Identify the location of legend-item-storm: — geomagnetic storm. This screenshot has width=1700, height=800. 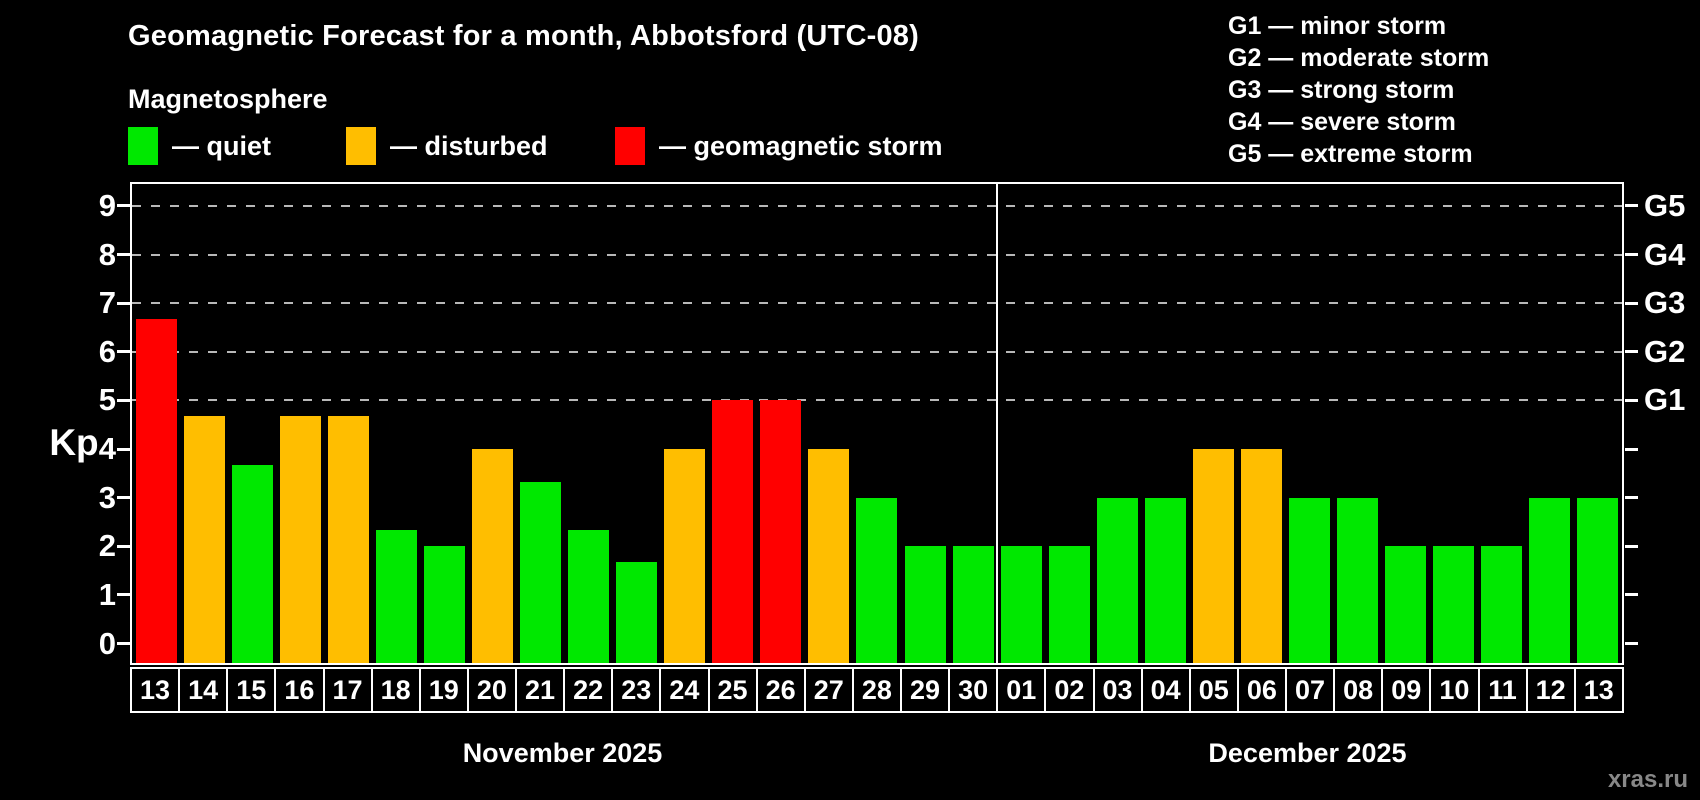
(779, 146).